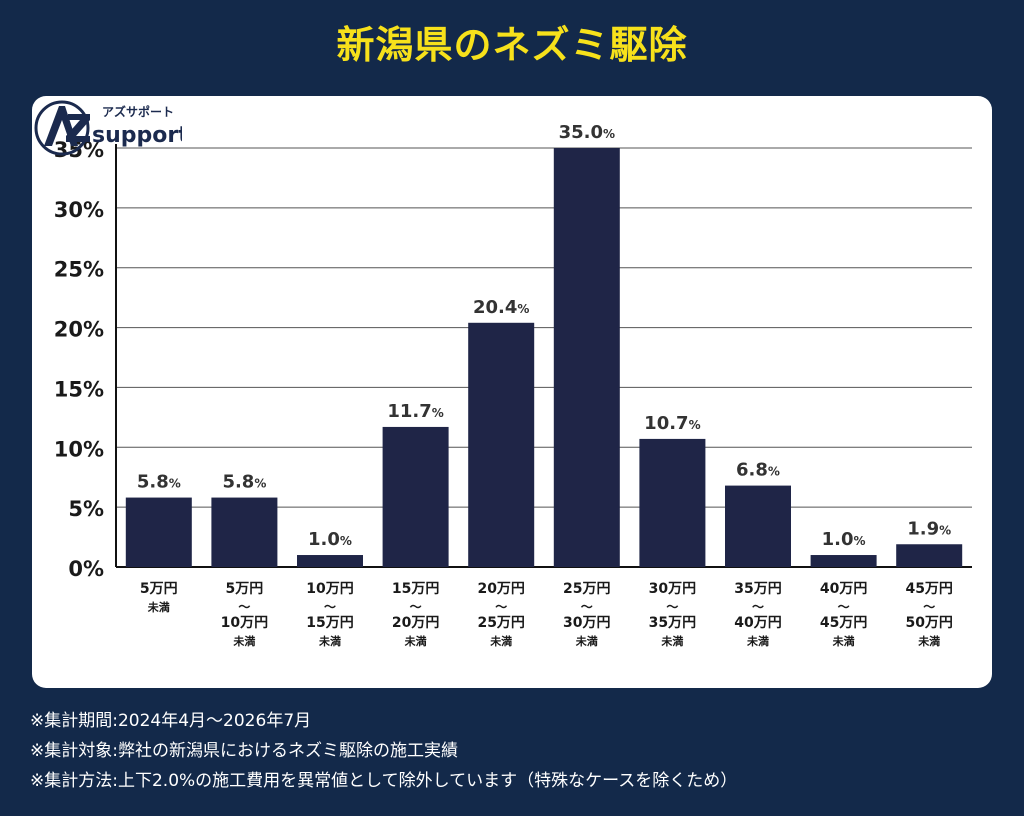 Image resolution: width=1024 pixels, height=816 pixels. I want to click on value-label: 11.7%, so click(415, 411).